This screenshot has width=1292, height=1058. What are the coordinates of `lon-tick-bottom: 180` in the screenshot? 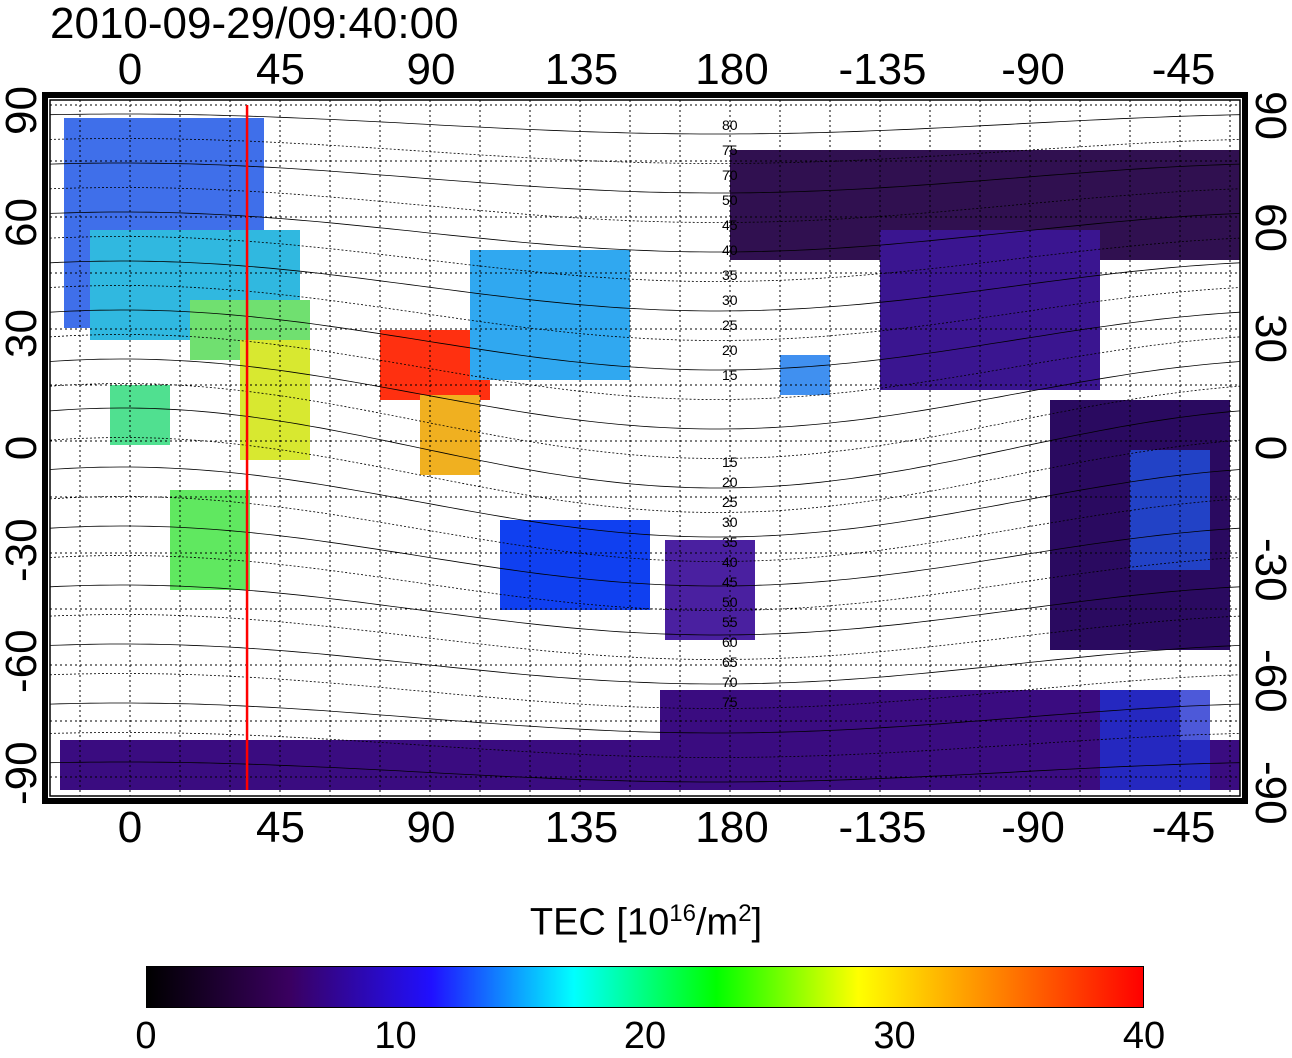 It's located at (732, 827).